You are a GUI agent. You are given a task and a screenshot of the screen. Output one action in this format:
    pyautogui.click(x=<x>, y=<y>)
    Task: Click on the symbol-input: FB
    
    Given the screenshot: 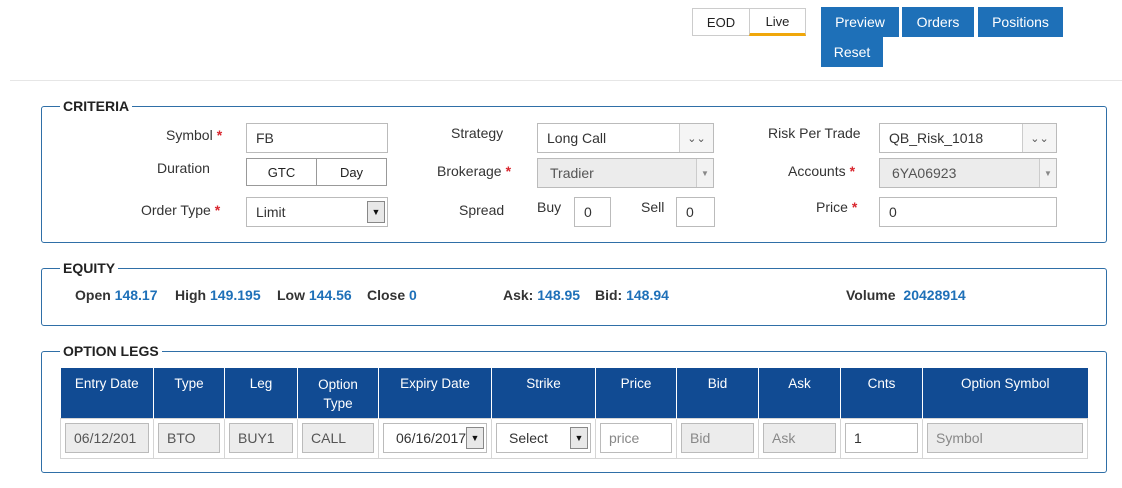 What is the action you would take?
    pyautogui.click(x=317, y=138)
    